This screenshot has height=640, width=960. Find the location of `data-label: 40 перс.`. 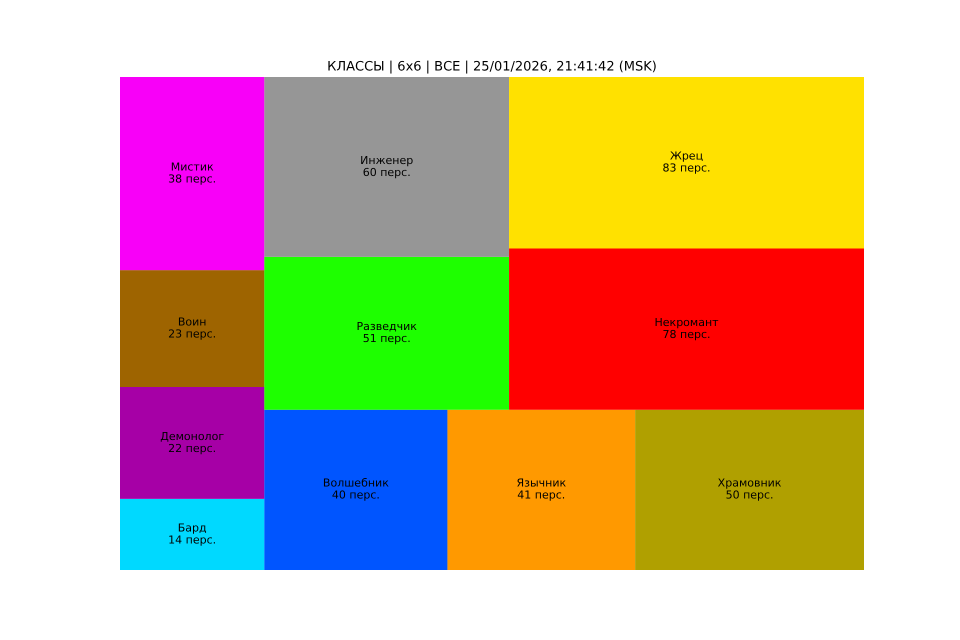

data-label: 40 перс. is located at coordinates (356, 495).